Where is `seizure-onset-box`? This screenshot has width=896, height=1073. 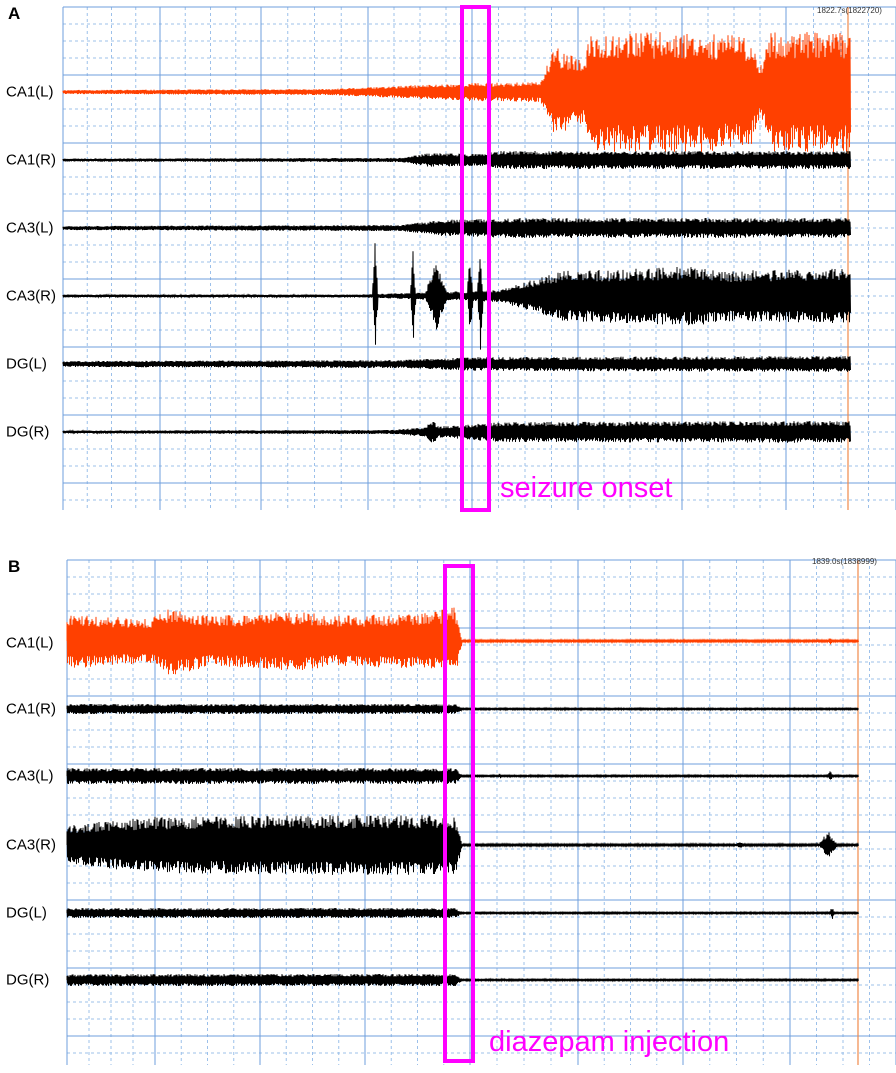 seizure-onset-box is located at coordinates (475, 258).